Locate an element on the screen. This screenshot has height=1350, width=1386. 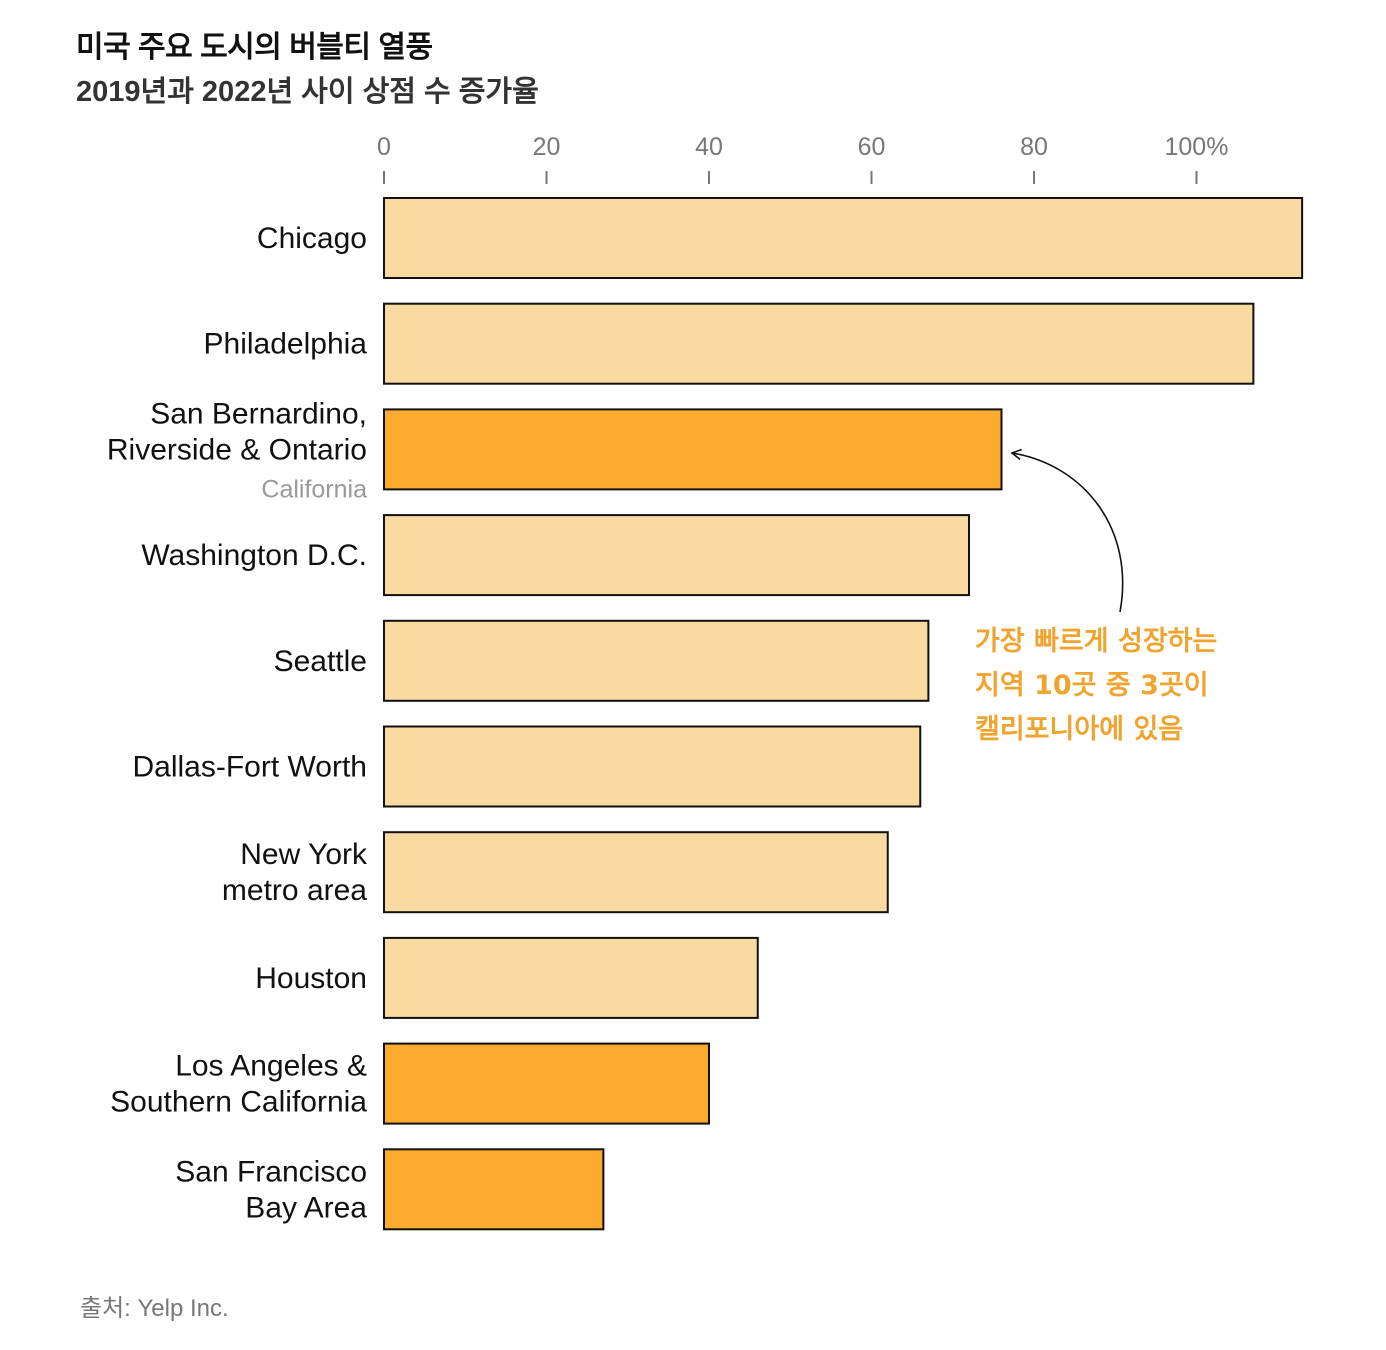
x-tick-label: 40 is located at coordinates (709, 147).